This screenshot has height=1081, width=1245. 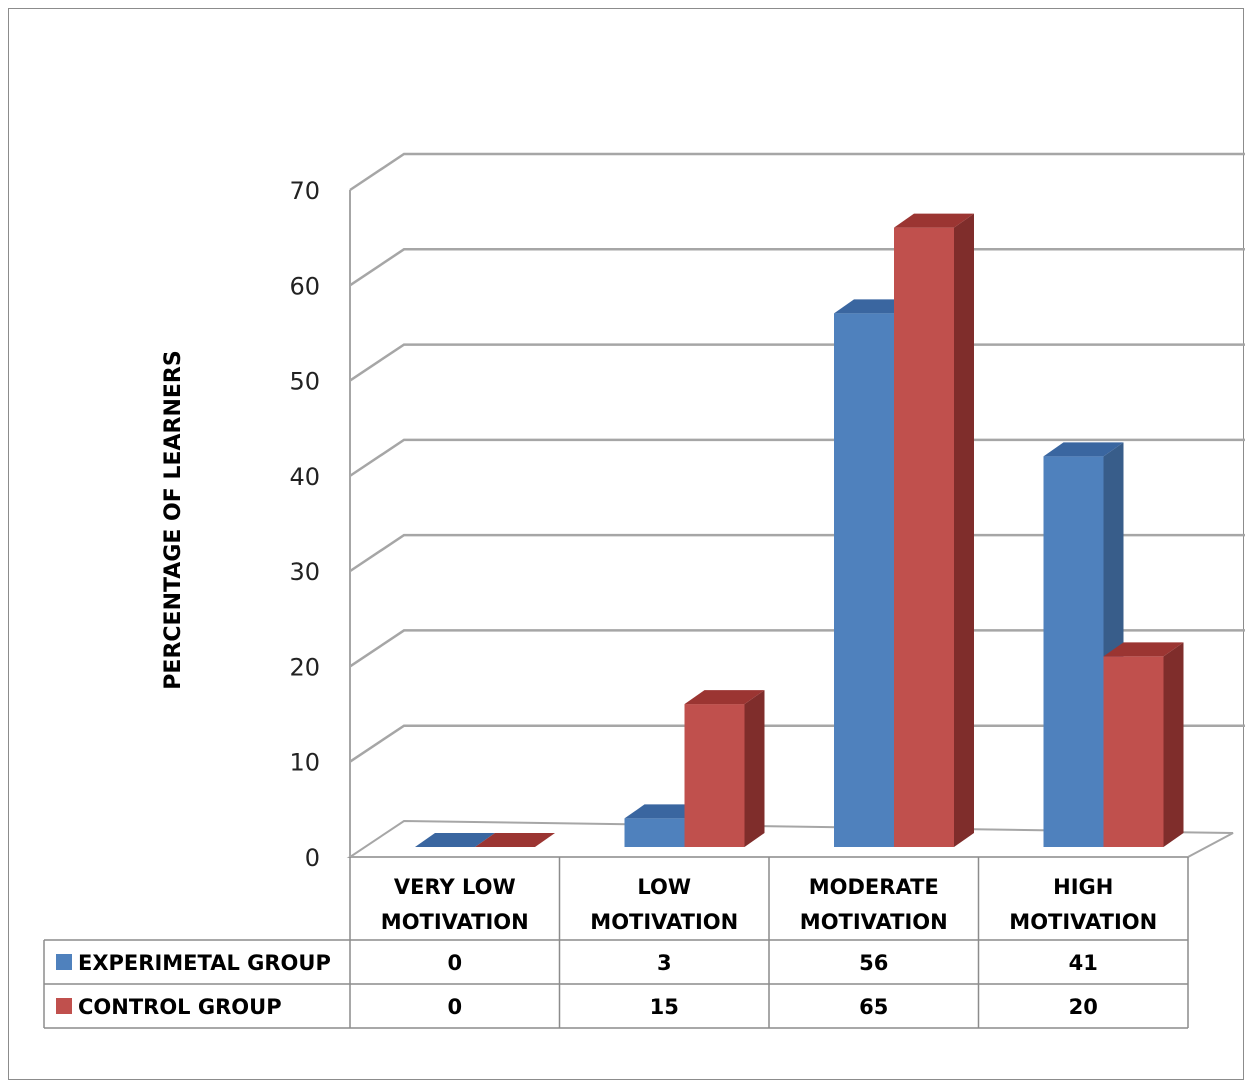 I want to click on x-tick-label: VERY LOW MOTIVATION, so click(x=455, y=904).